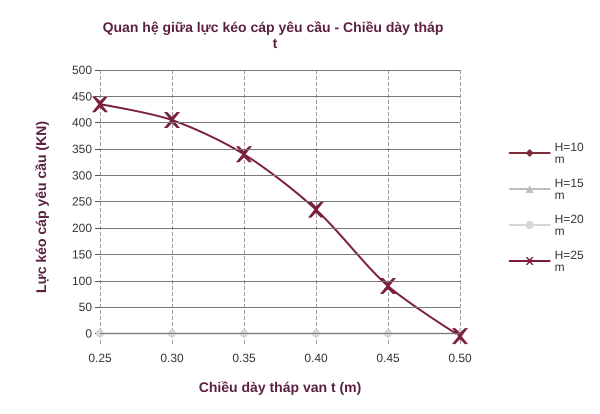 This screenshot has height=414, width=600. What do you see at coordinates (571, 225) in the screenshot?
I see `legend-label: H=20 m` at bounding box center [571, 225].